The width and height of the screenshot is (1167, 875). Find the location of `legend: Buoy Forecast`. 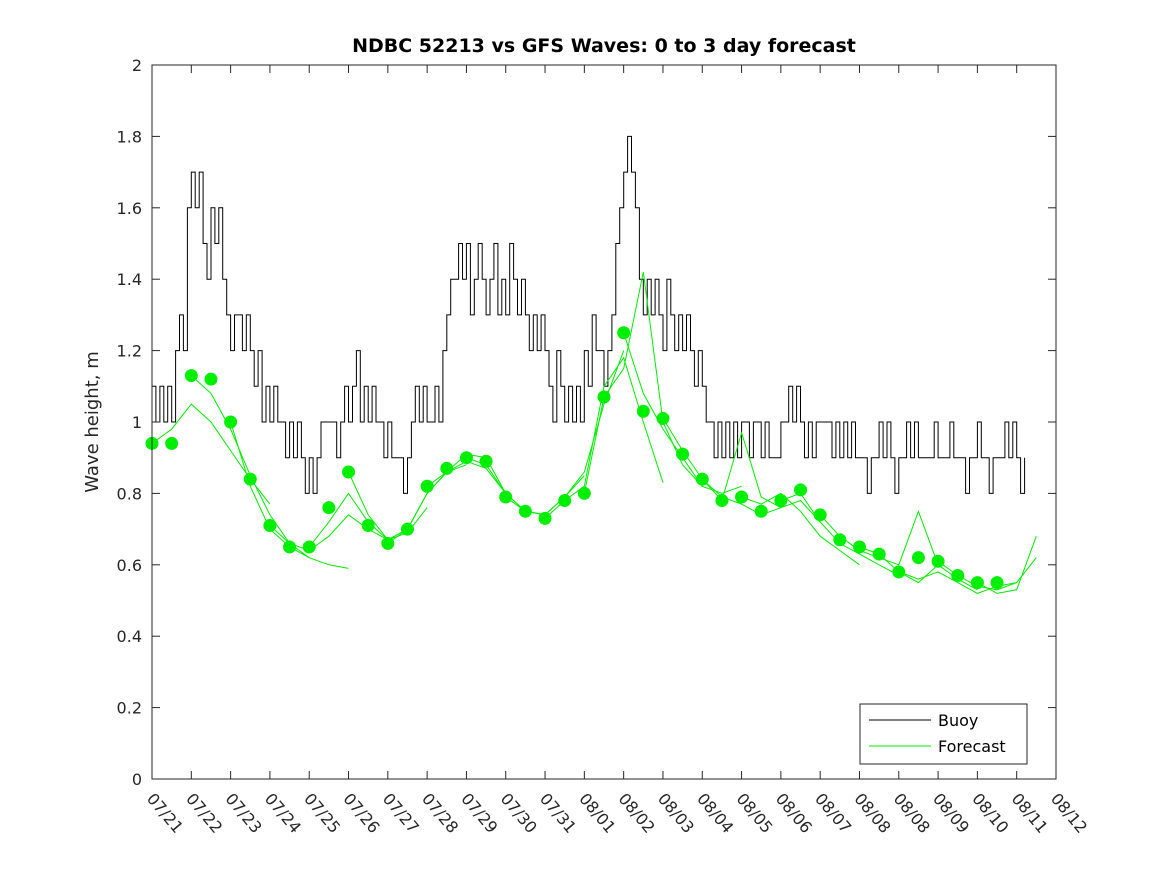

legend: Buoy Forecast is located at coordinates (943, 734).